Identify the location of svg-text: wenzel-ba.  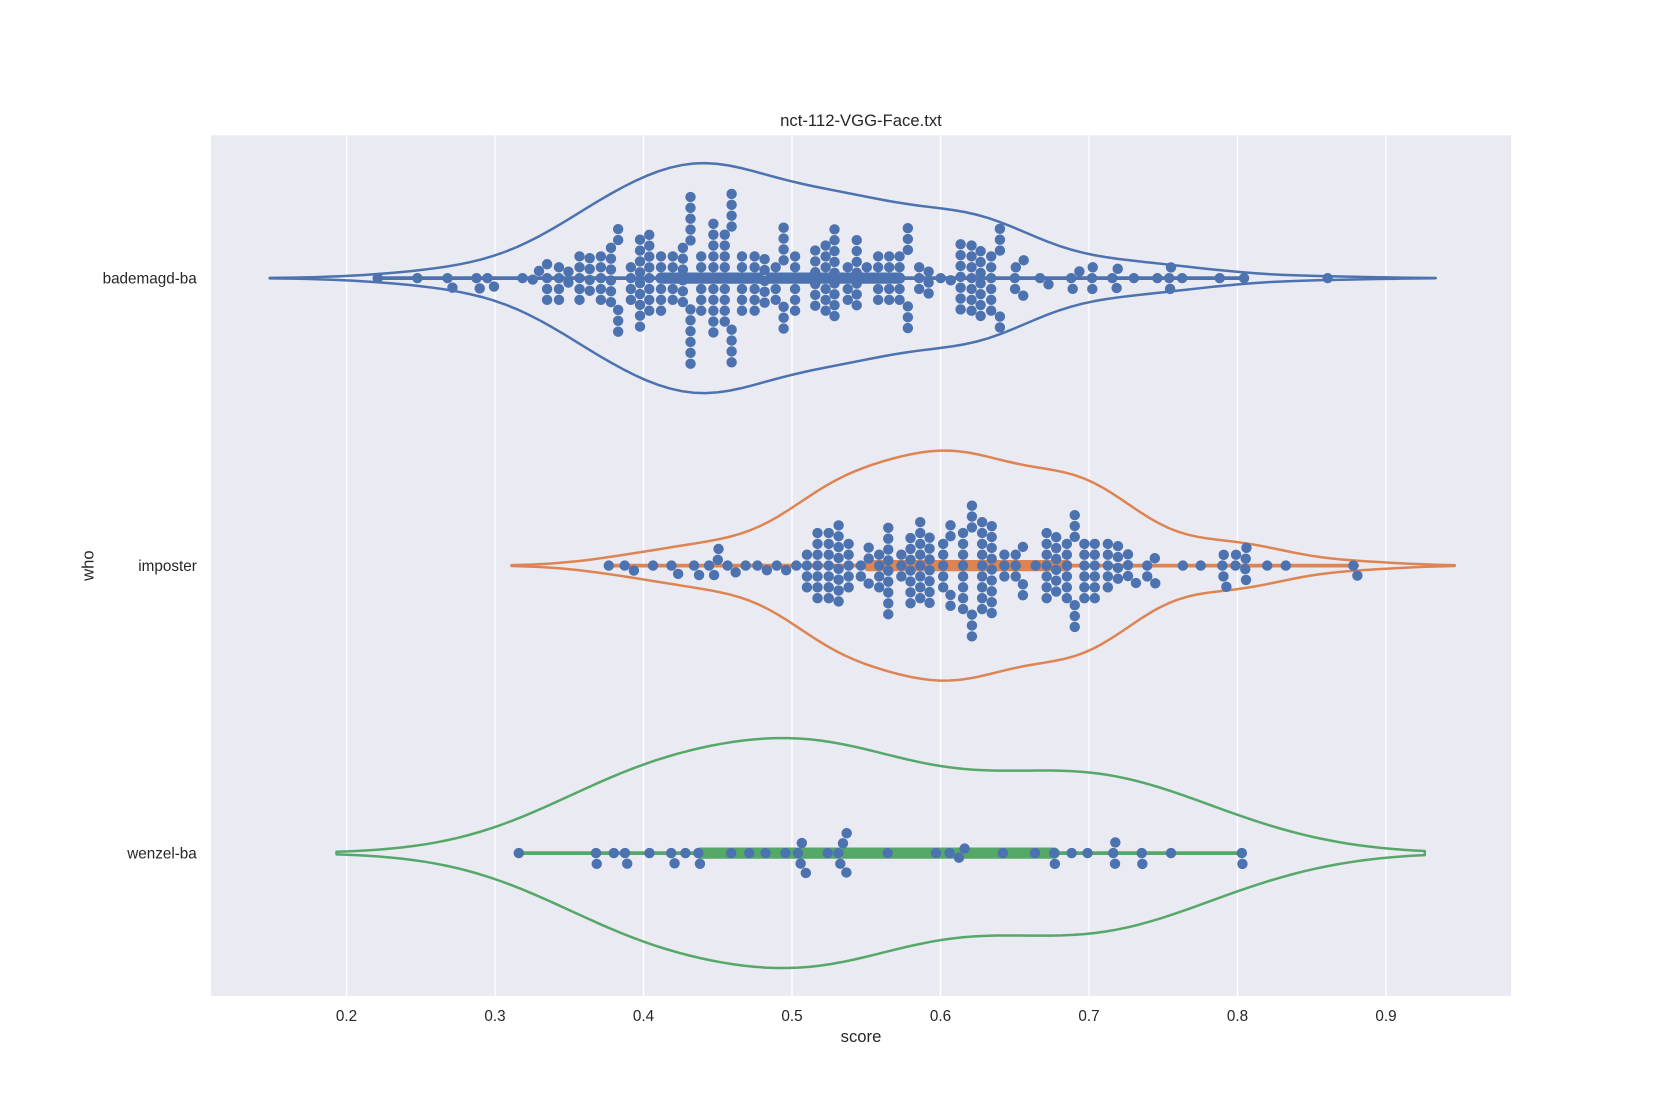
(161, 854).